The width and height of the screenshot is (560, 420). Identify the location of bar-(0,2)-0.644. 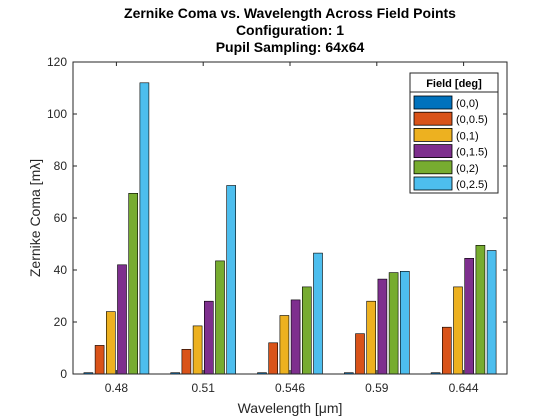
(480, 310).